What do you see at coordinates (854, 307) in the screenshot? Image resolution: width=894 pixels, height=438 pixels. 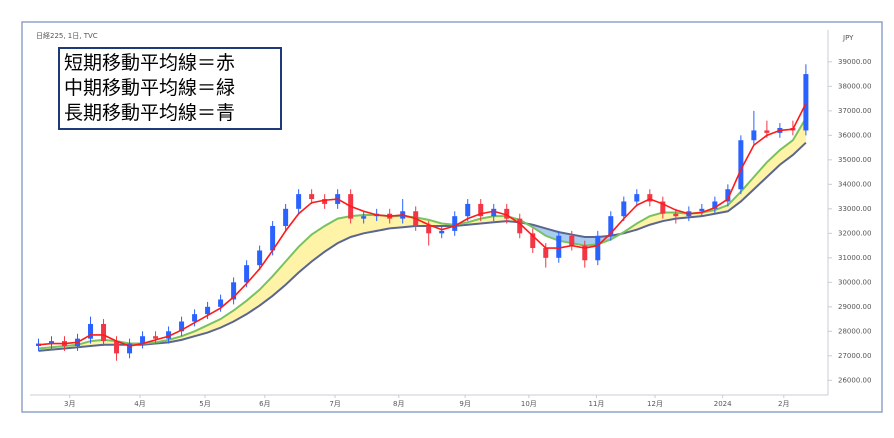 I see `y-tick-label: 29000.00` at bounding box center [854, 307].